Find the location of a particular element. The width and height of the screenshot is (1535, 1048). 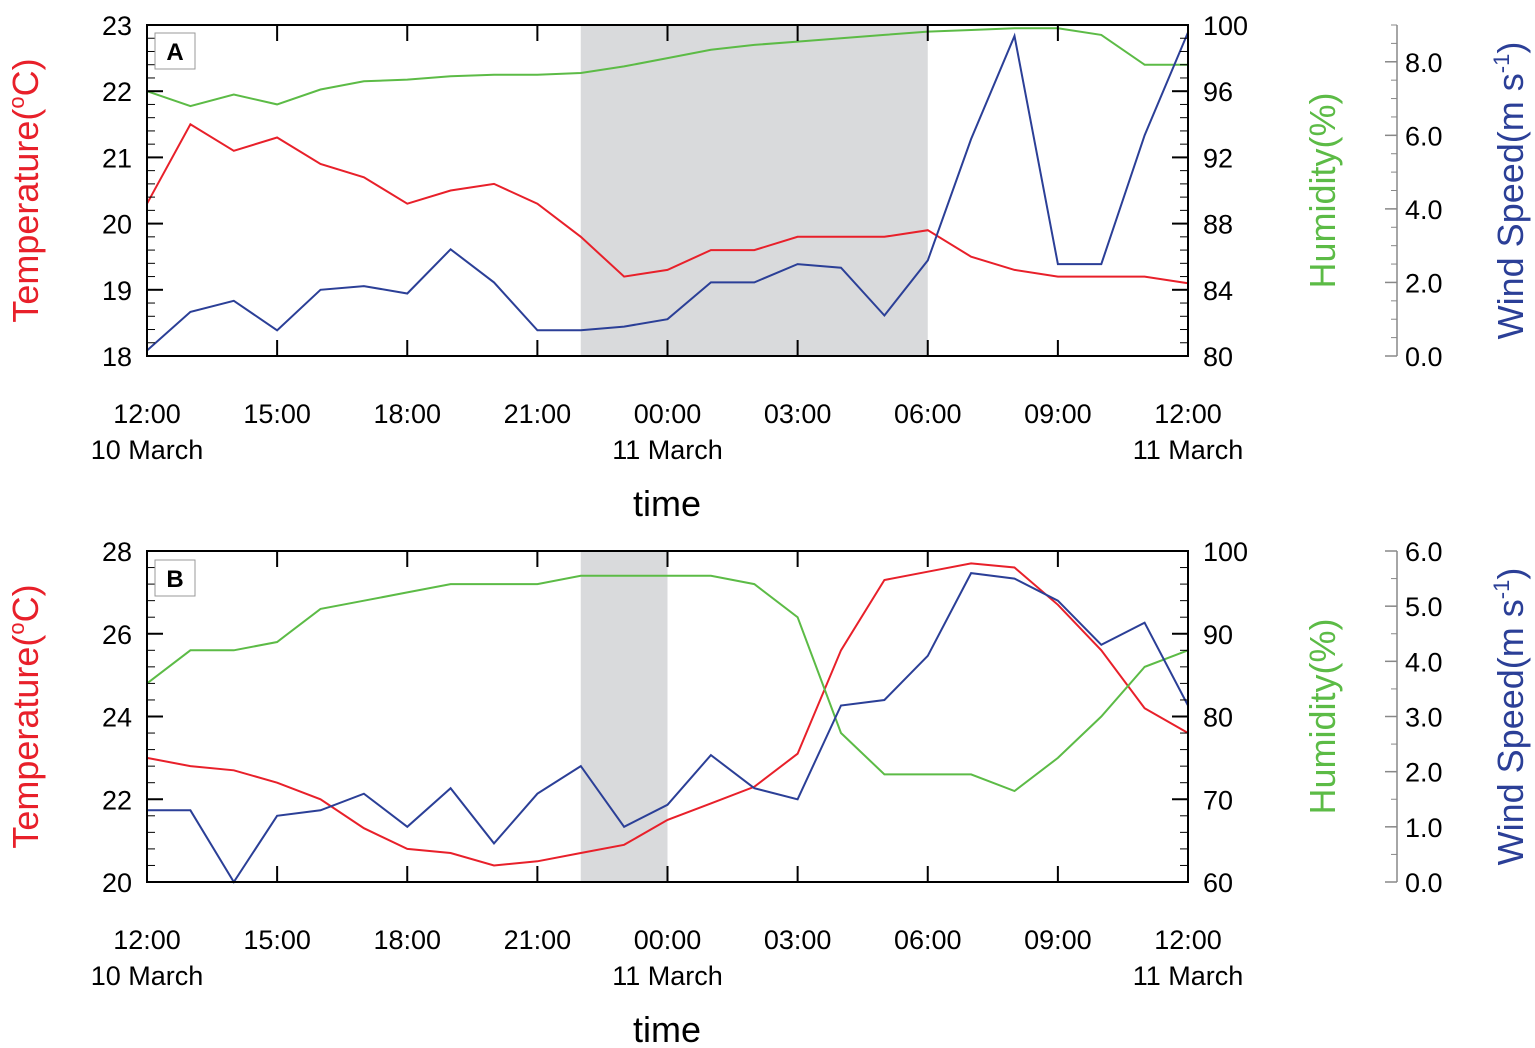

temperature-line is located at coordinates (667, 203).